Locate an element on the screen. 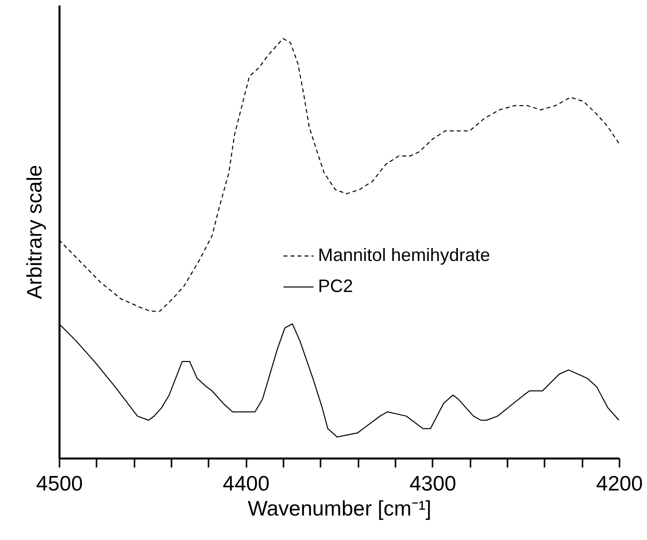 The image size is (647, 540). legend-label: Mannitol hemihydrate is located at coordinates (404, 255).